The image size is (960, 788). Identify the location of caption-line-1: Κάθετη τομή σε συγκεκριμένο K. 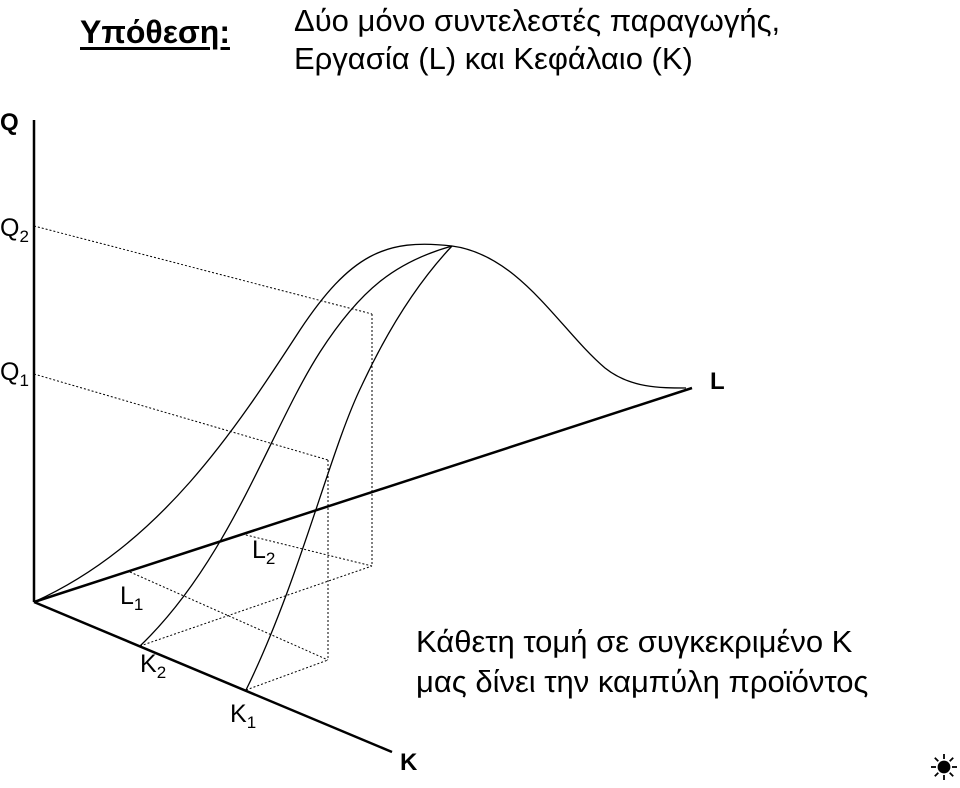
(634, 641).